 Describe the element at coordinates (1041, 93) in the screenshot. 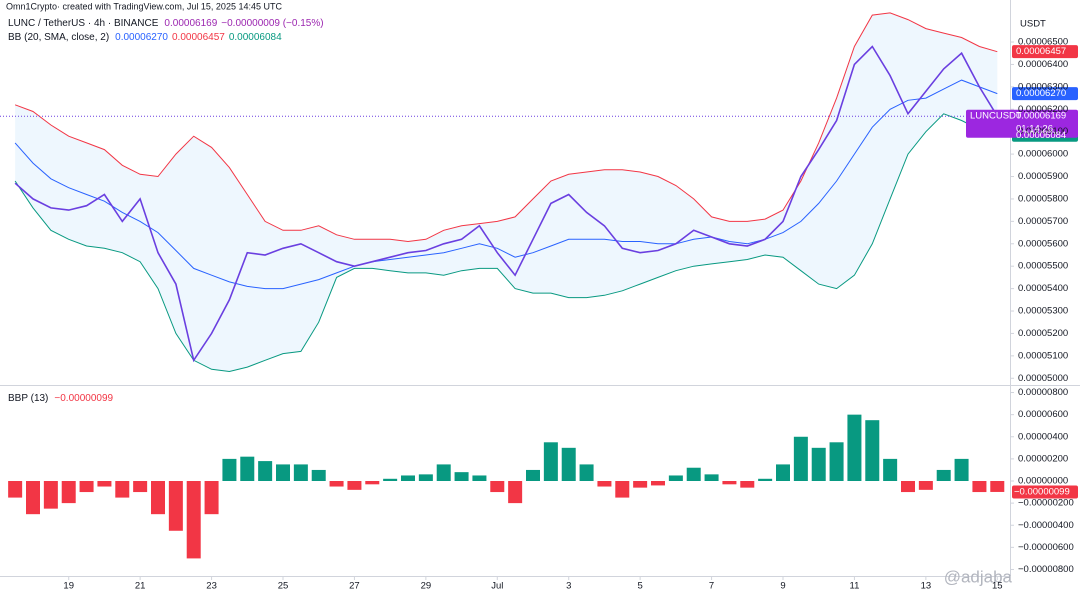

I see `axis-tag-label: 0.00006270` at that location.